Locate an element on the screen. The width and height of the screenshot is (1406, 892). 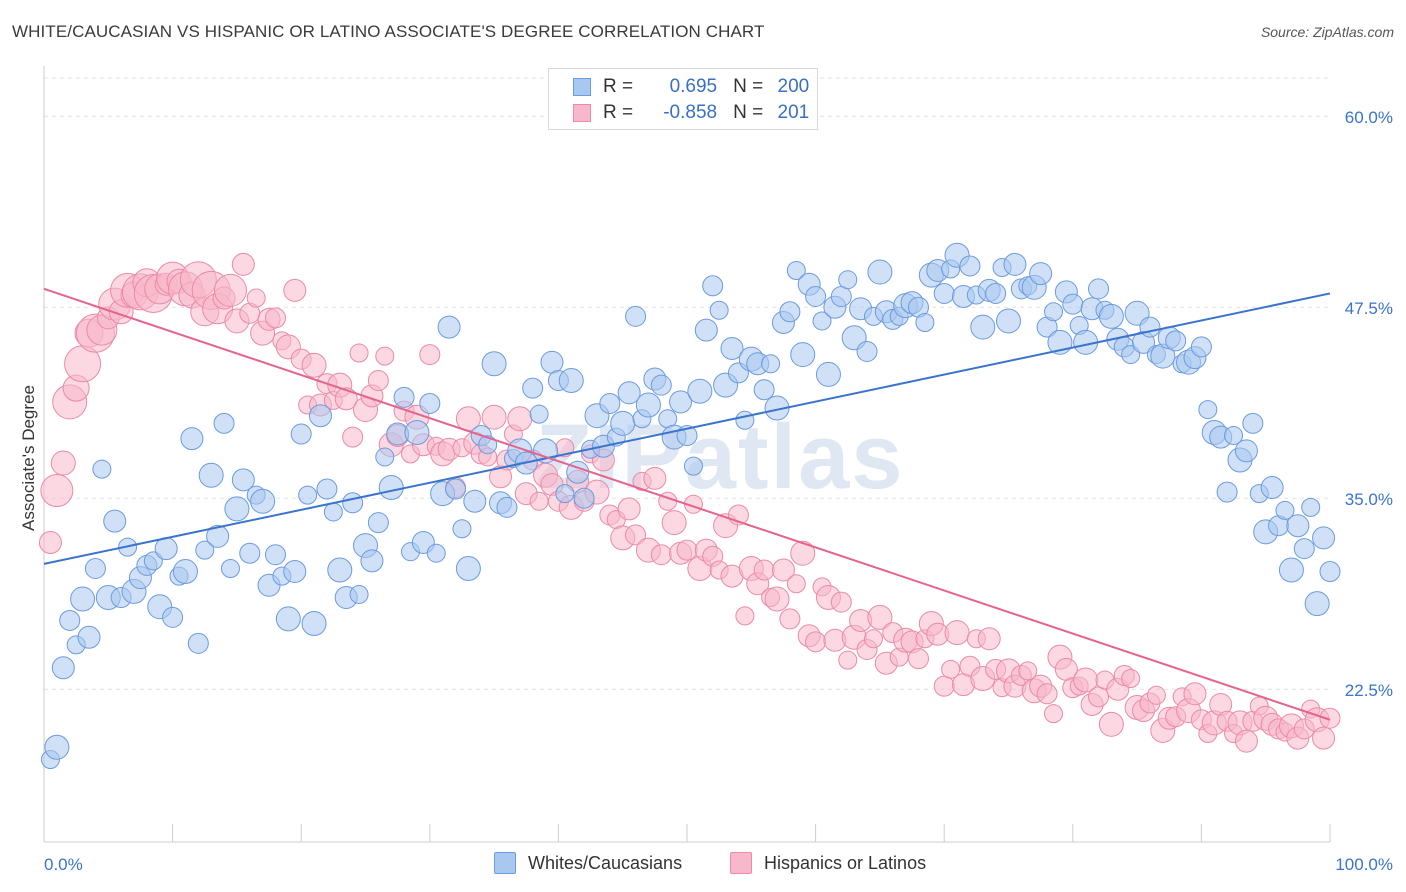
stats-legend: R = 0.695 N = 200 R = -0.858 N = 201 is located at coordinates (683, 99).